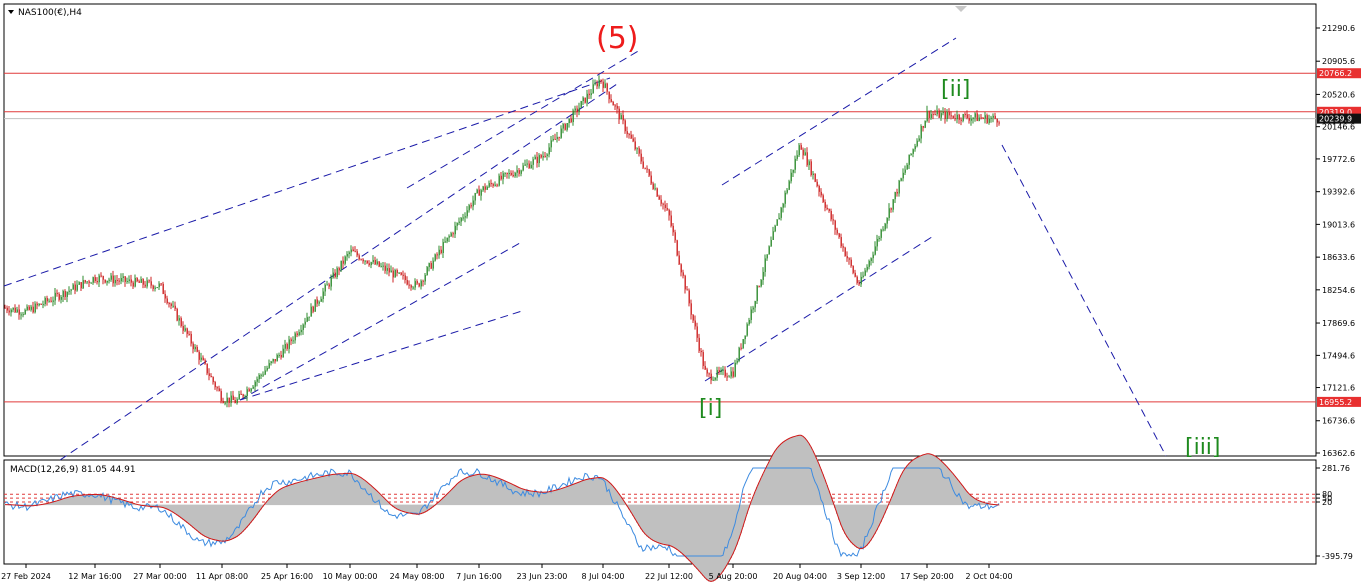 The image size is (1366, 588). I want to click on time-tick-label: 12 Mar 16:00, so click(94, 576).